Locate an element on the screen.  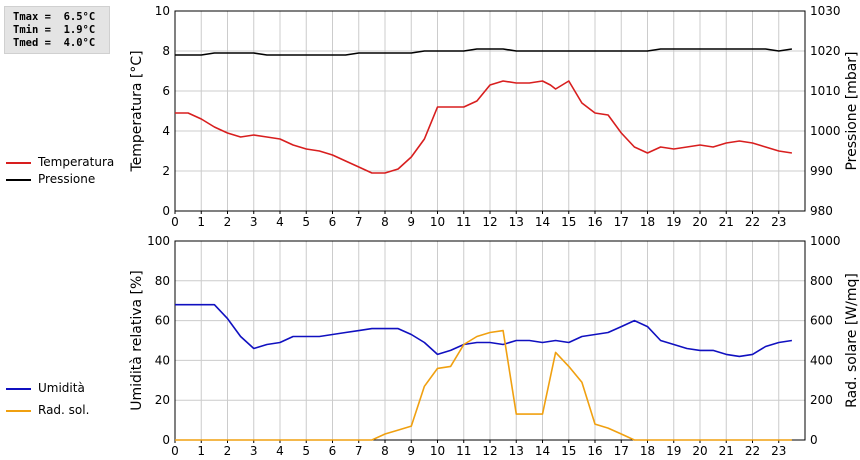
y-tick-label-right: 600 is located at coordinates (821, 321).